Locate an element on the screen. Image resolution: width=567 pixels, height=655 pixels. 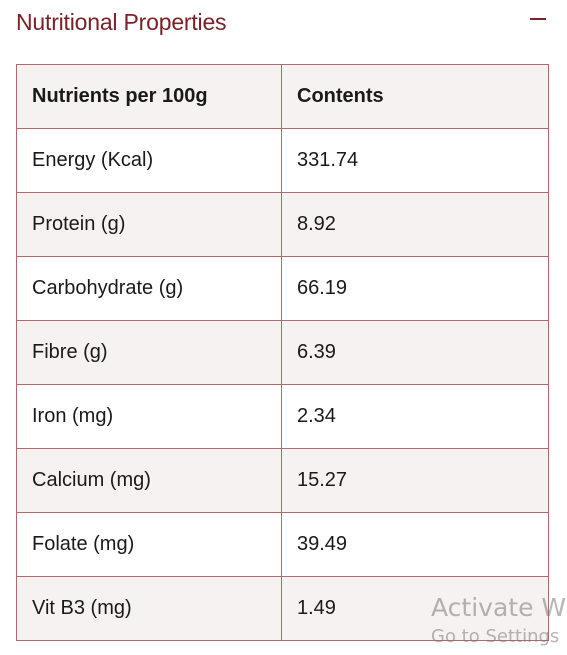
nutrient-name: Folate (mg) is located at coordinates (149, 544).